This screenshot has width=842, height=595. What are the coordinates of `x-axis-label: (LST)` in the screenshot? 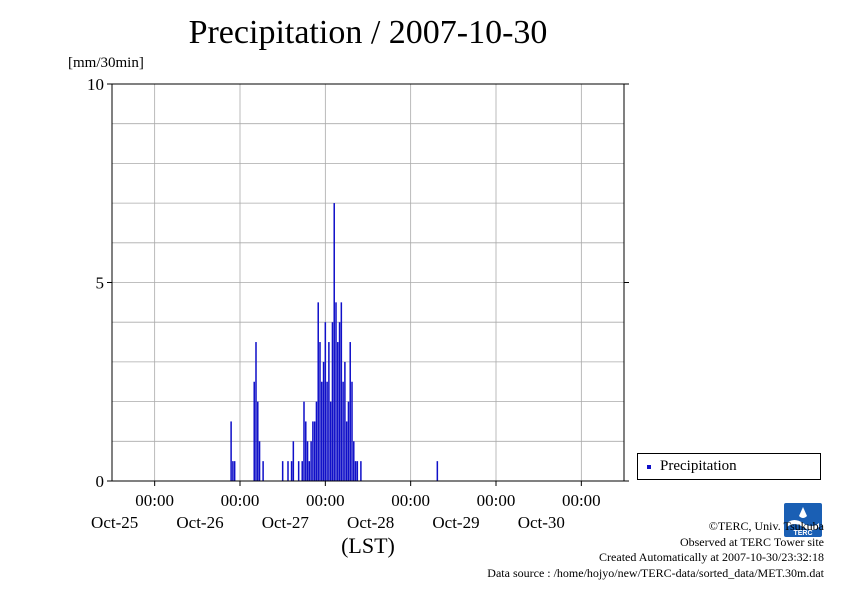 It's located at (368, 545).